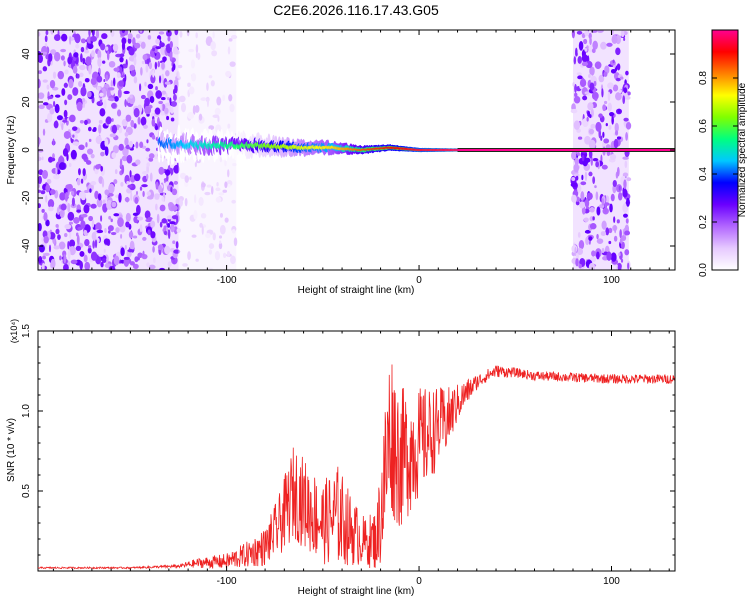 This screenshot has height=600, width=750. Describe the element at coordinates (26, 102) in the screenshot. I see `y-tick-label: 20` at that location.